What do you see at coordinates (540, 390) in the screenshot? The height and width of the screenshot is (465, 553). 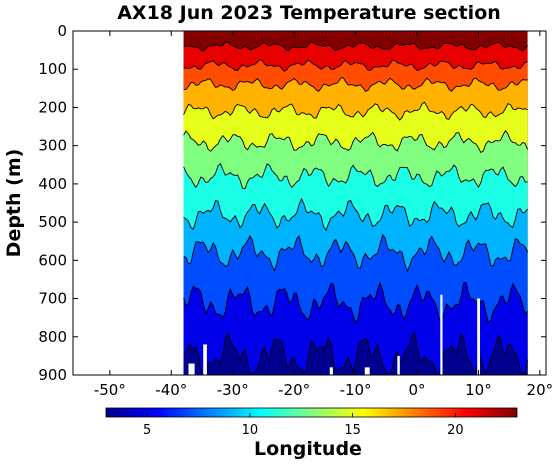 I see `x-tick-label: 20°` at bounding box center [540, 390].